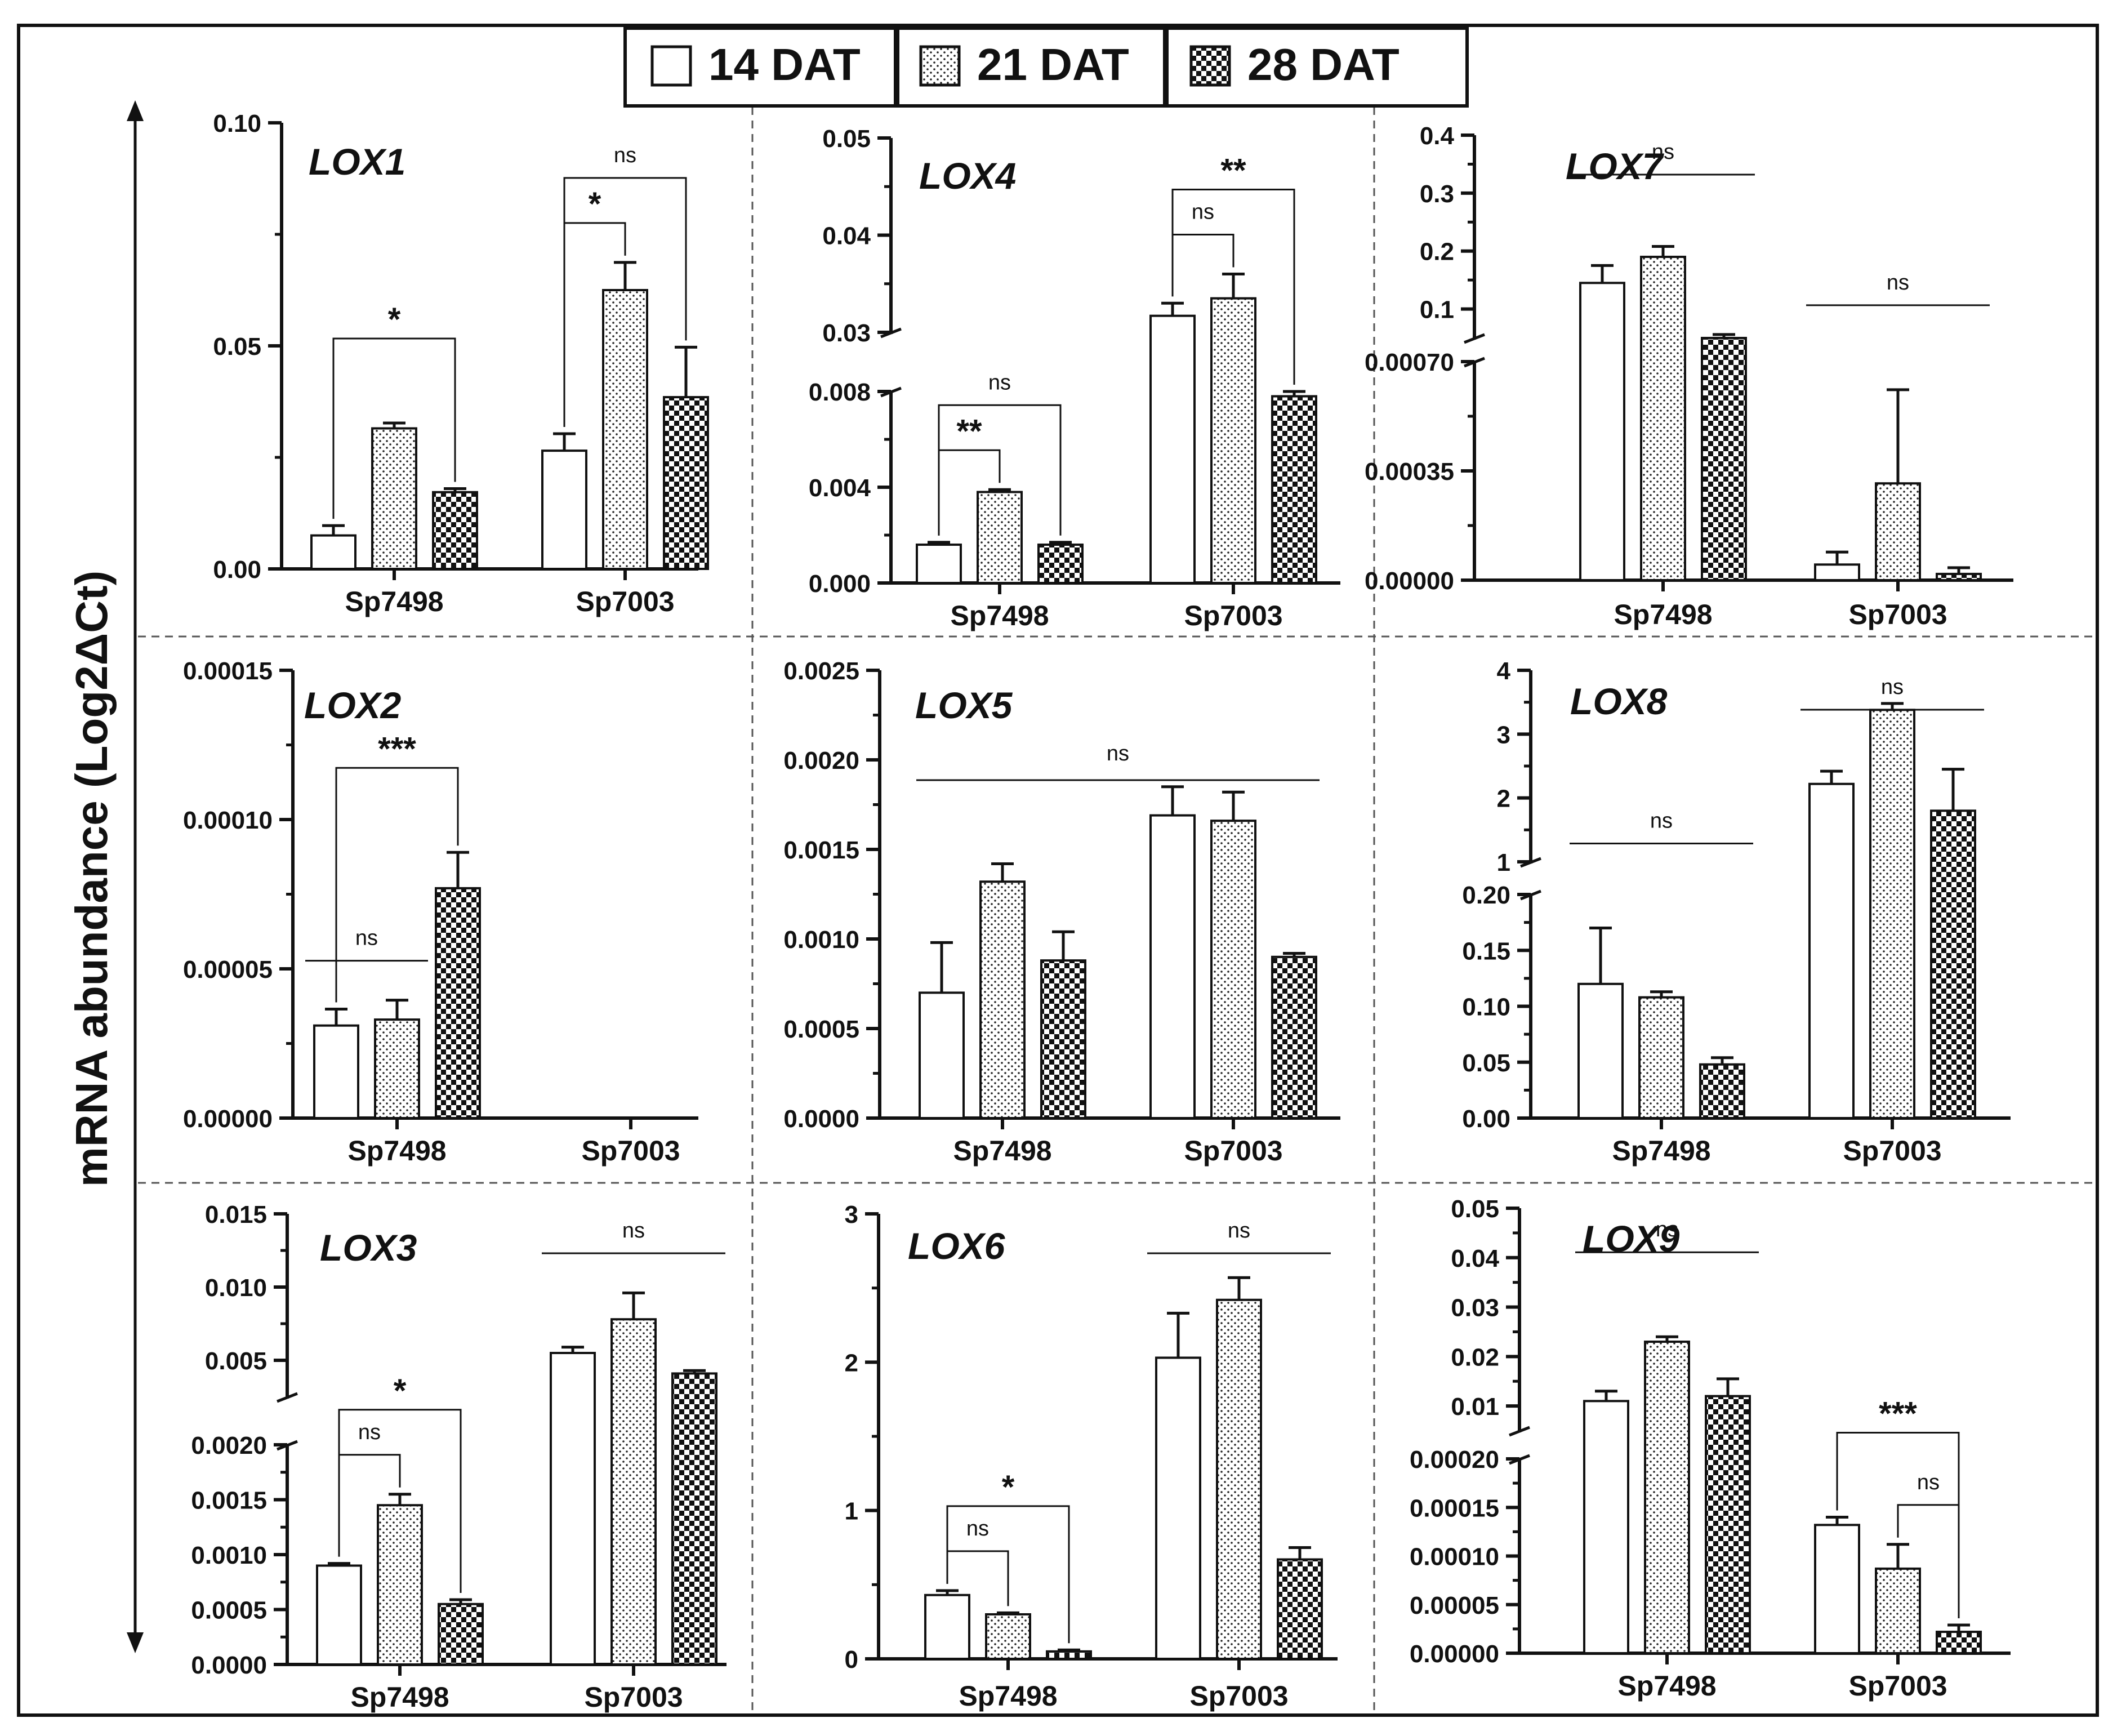 The width and height of the screenshot is (2117, 1736). What do you see at coordinates (135, 876) in the screenshot?
I see `y-axis-arrow` at bounding box center [135, 876].